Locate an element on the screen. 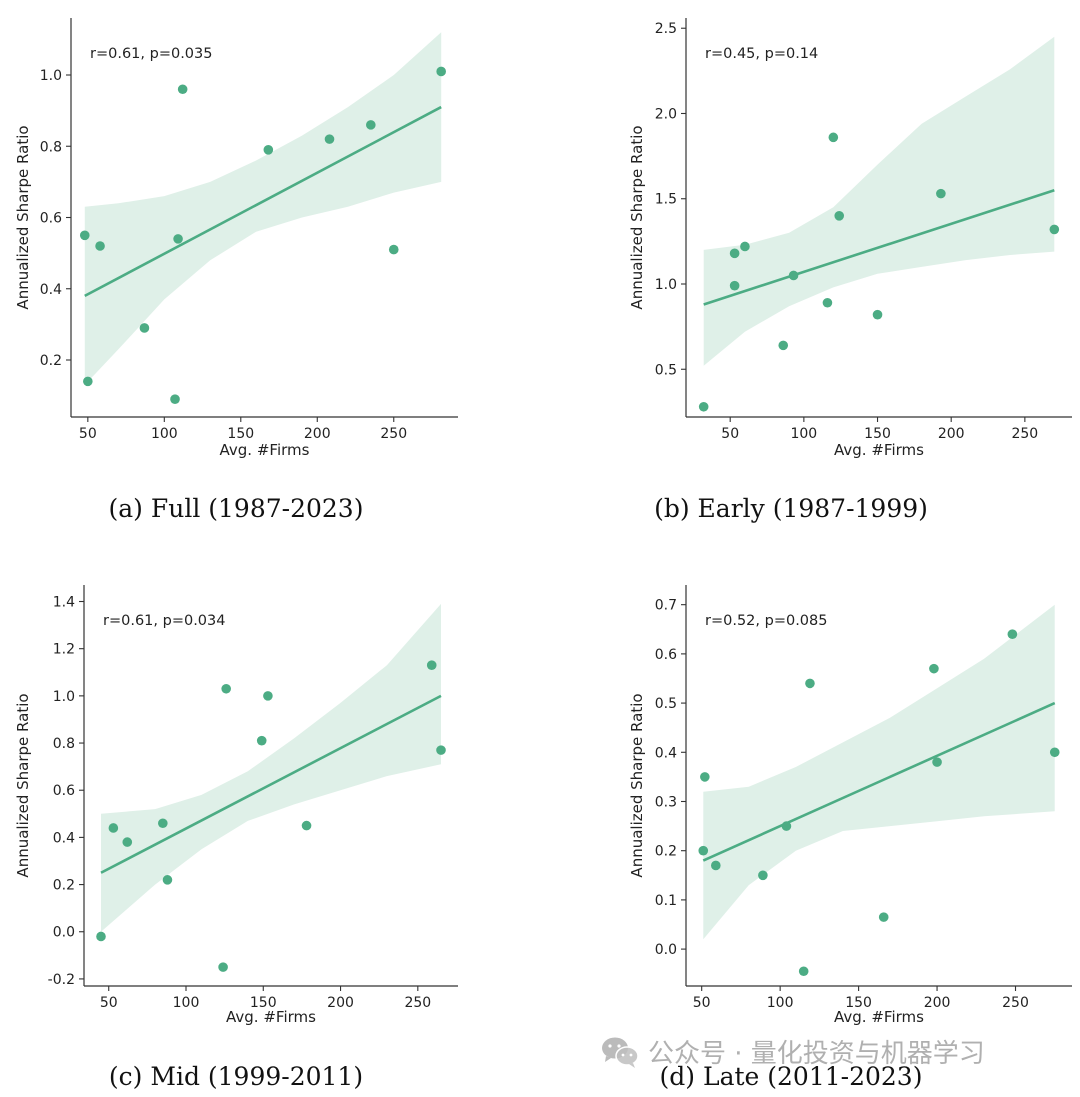 The image size is (1080, 1097). correlation-annotation-d: r=0.52, p=0.085 is located at coordinates (766, 621).